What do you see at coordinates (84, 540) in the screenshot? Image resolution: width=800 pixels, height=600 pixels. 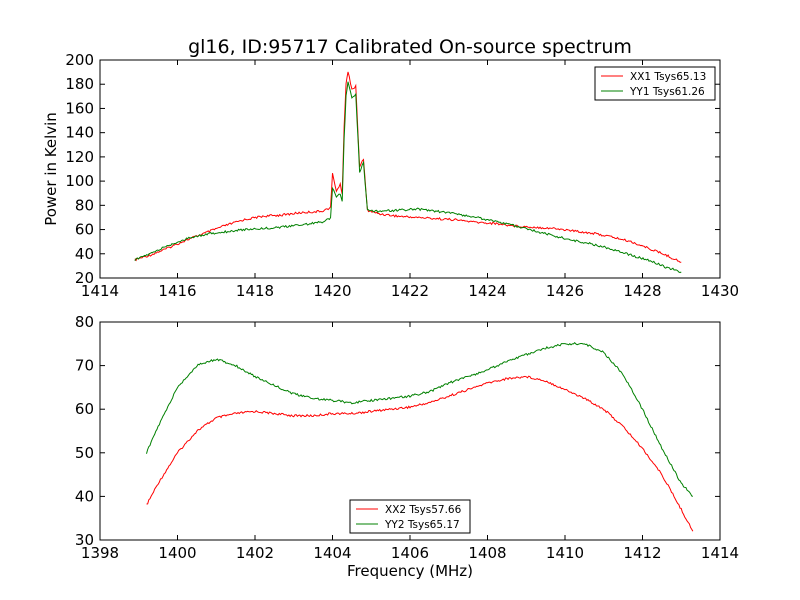 I see `y-tick-label: 30` at bounding box center [84, 540].